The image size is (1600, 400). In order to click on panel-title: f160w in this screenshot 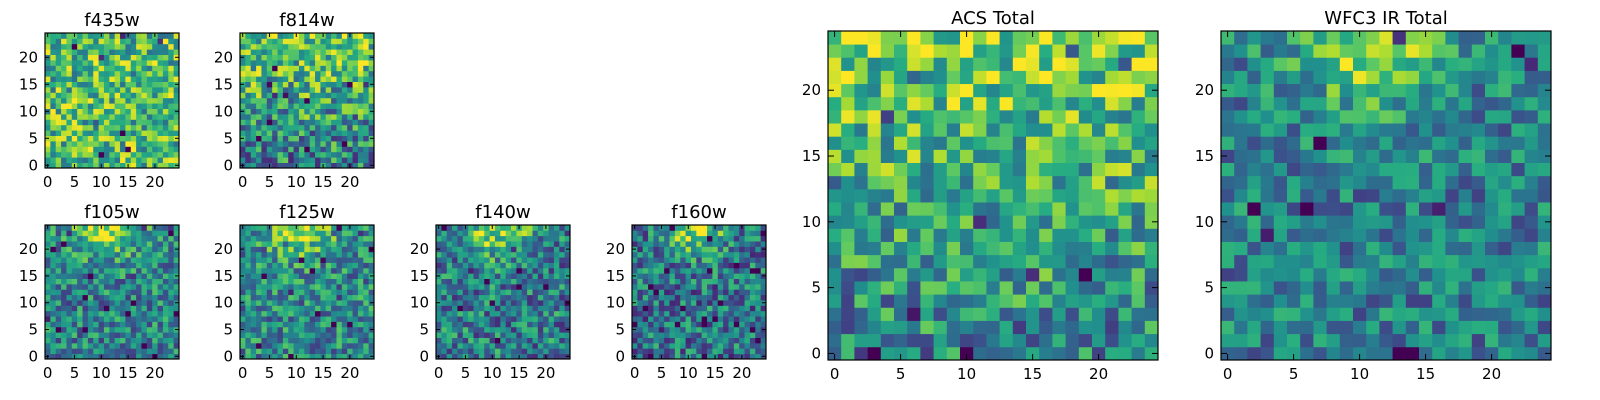, I will do `click(698, 212)`.